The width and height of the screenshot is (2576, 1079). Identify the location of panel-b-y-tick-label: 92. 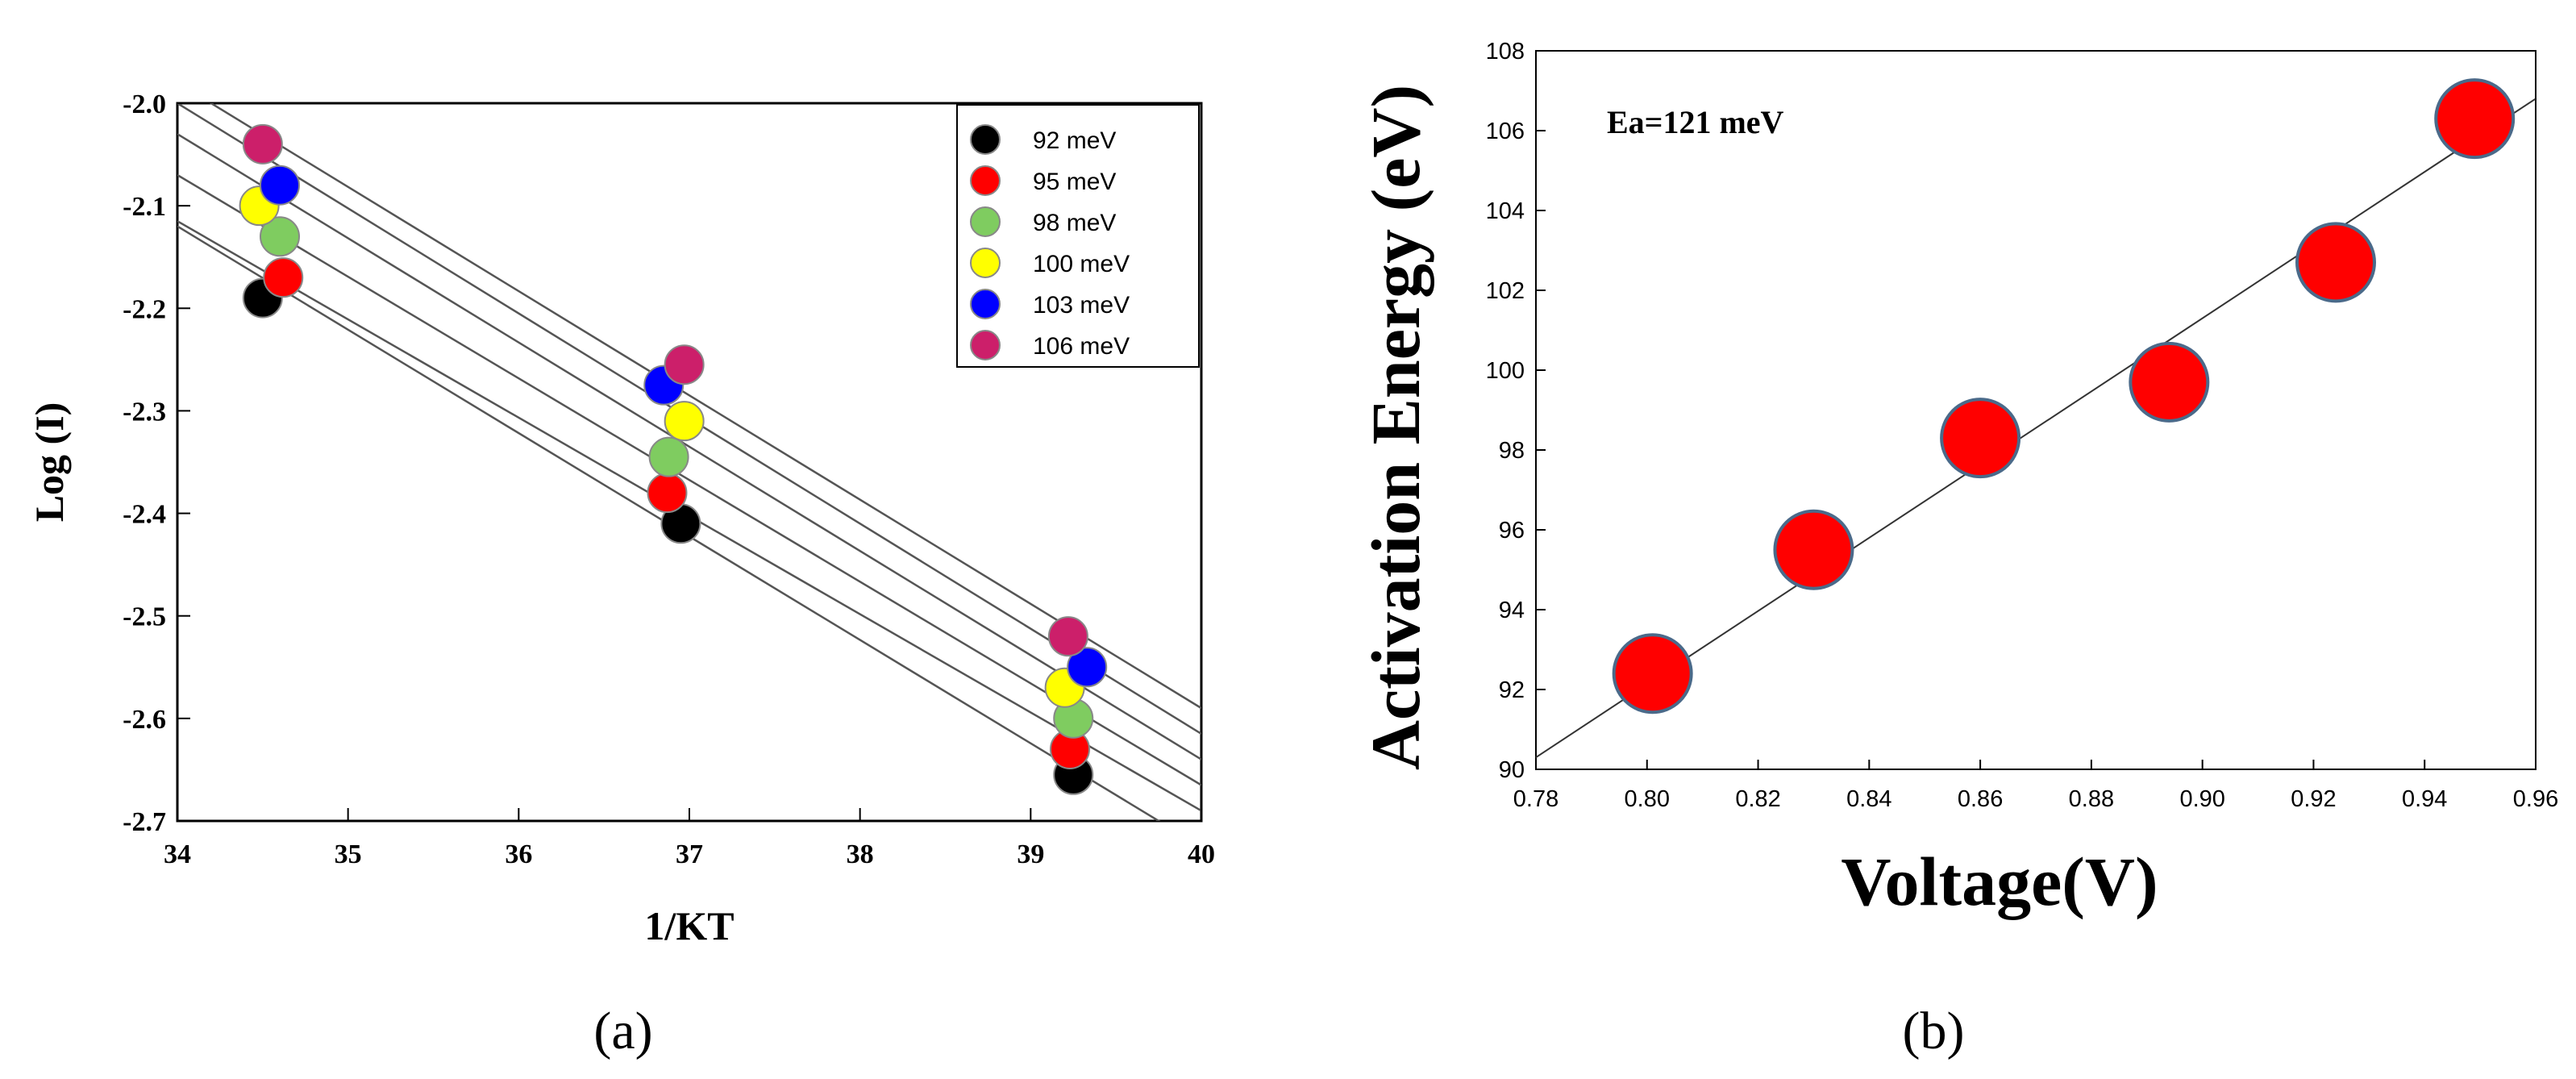
(1512, 690).